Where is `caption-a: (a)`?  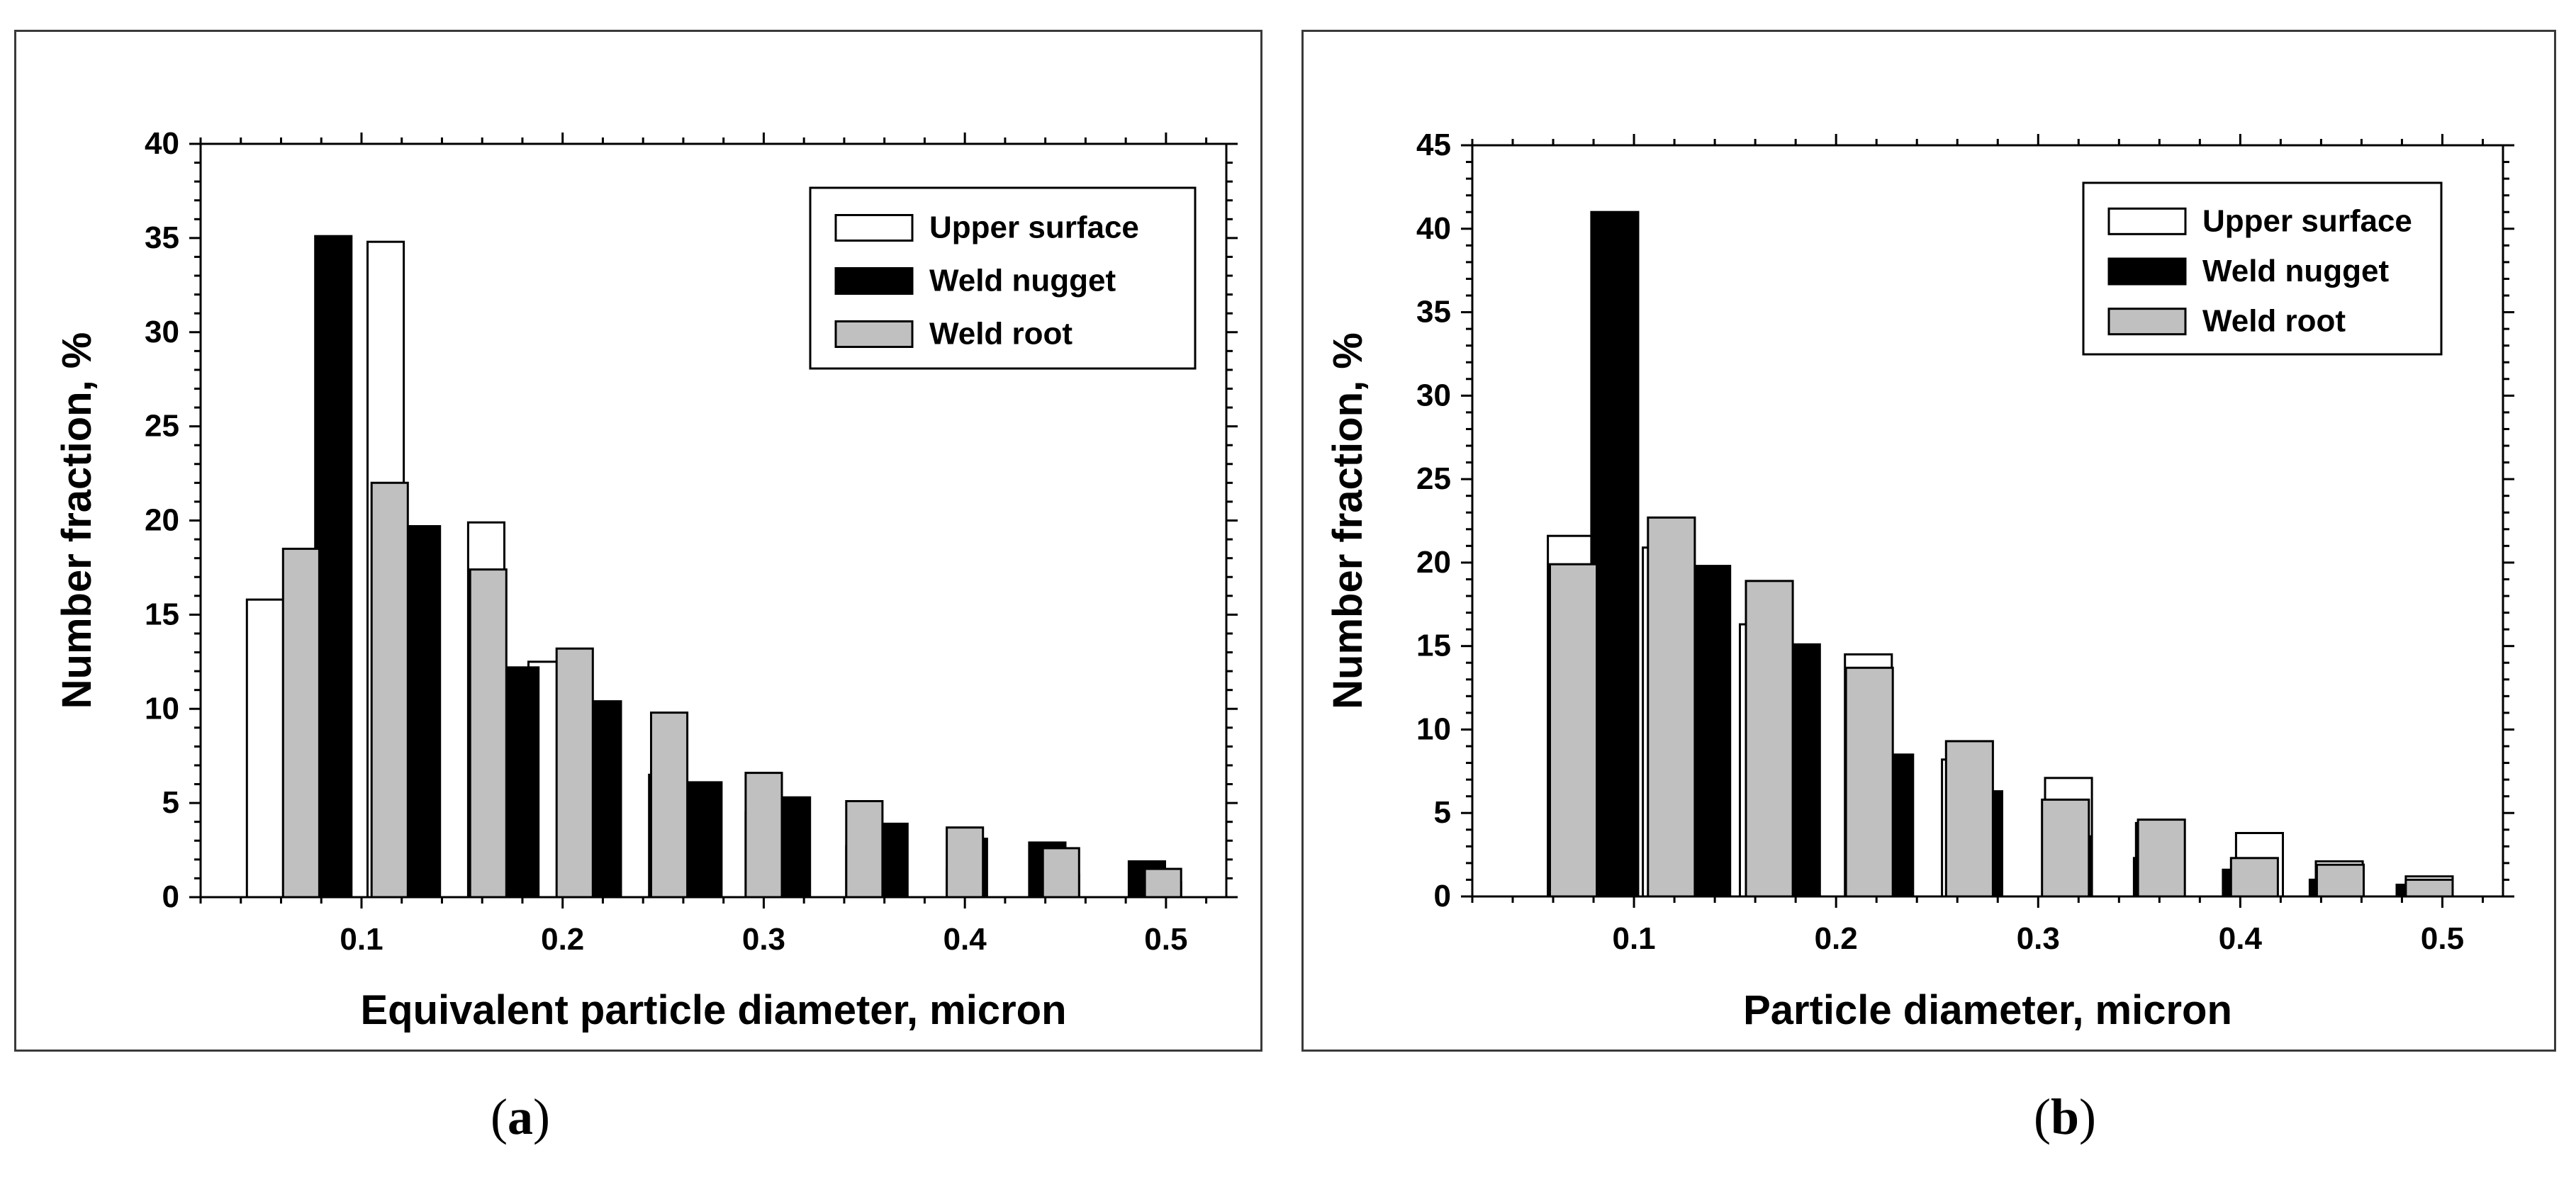 caption-a: (a) is located at coordinates (520, 1116).